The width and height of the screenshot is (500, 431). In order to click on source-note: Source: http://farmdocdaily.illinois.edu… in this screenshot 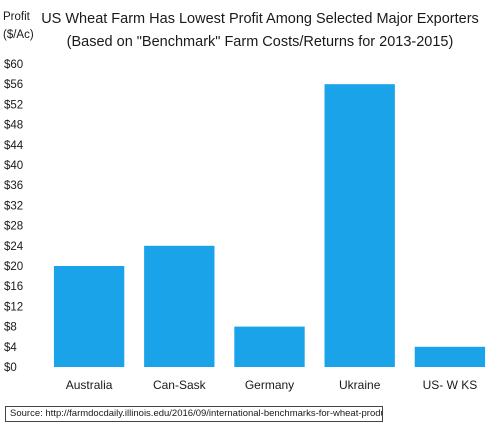, I will do `click(194, 414)`.